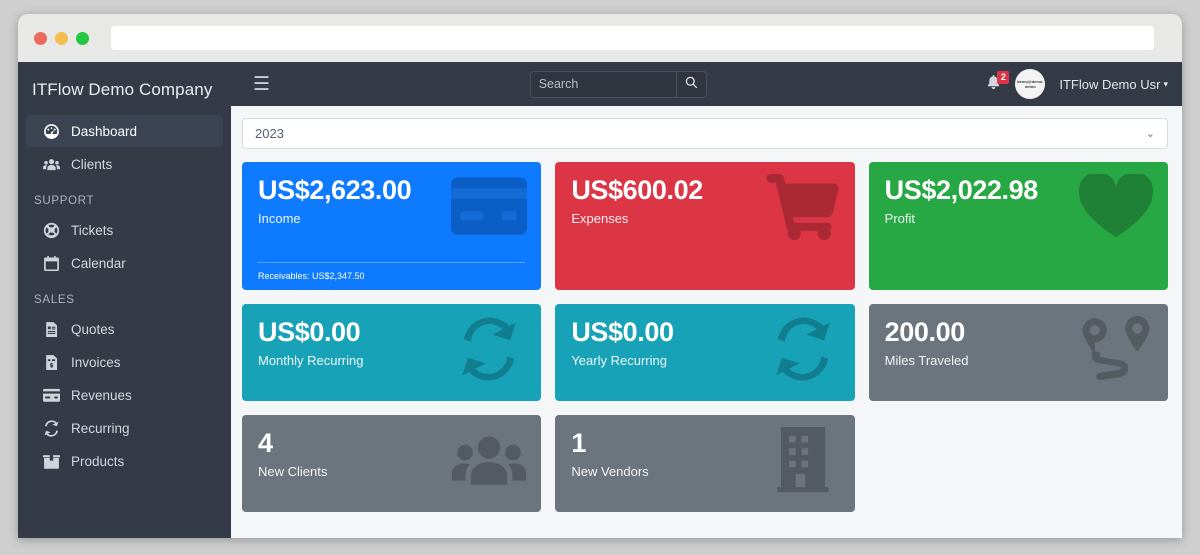 This screenshot has width=1200, height=555. What do you see at coordinates (61, 38) in the screenshot?
I see `window-minimize-button` at bounding box center [61, 38].